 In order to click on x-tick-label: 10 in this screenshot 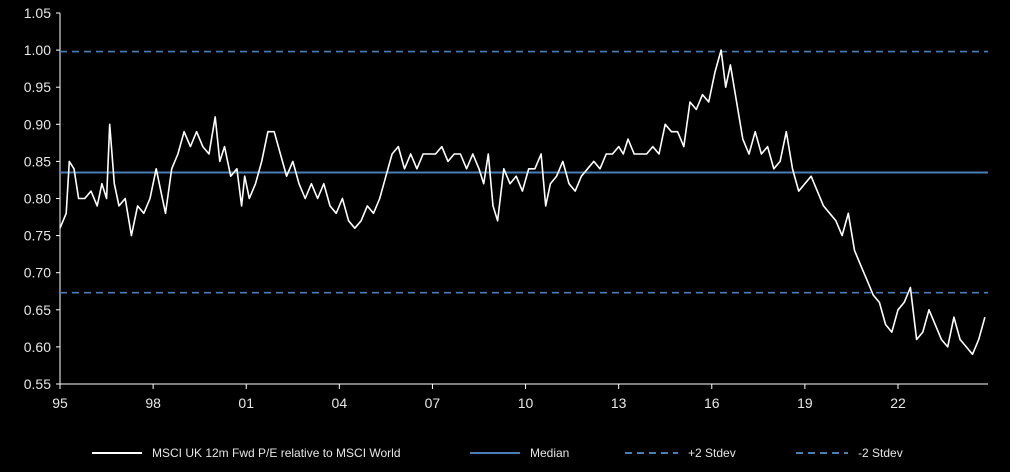, I will do `click(526, 403)`.